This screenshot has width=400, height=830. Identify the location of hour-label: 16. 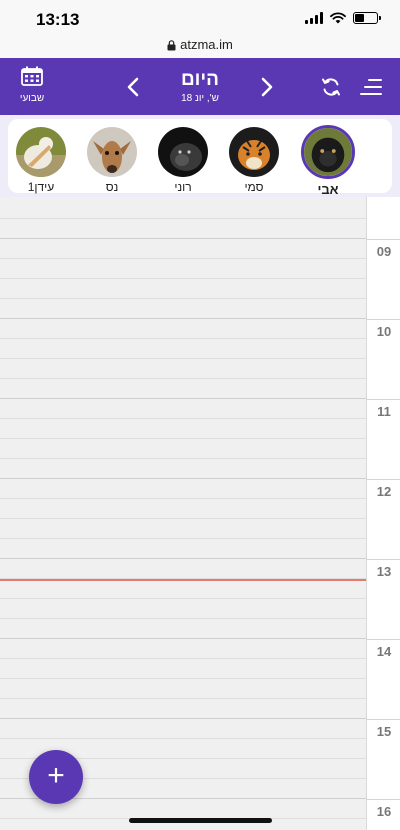
(384, 811).